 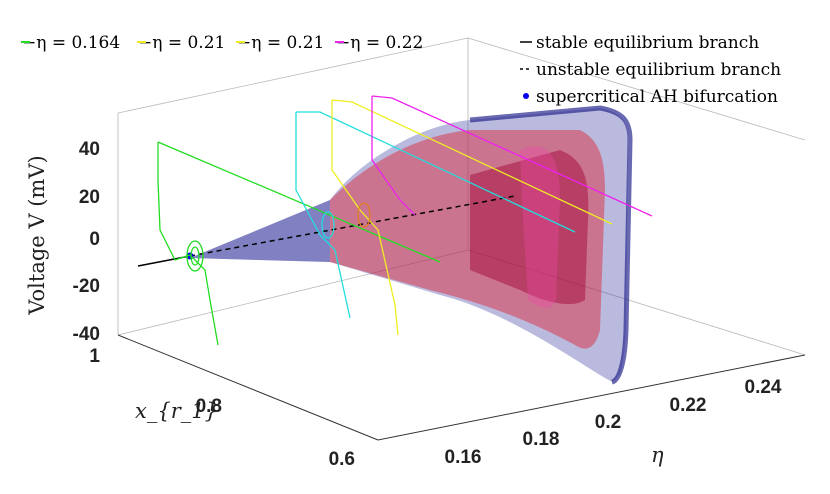 What do you see at coordinates (176, 411) in the screenshot?
I see `y-axis-label: x_{r_1}` at bounding box center [176, 411].